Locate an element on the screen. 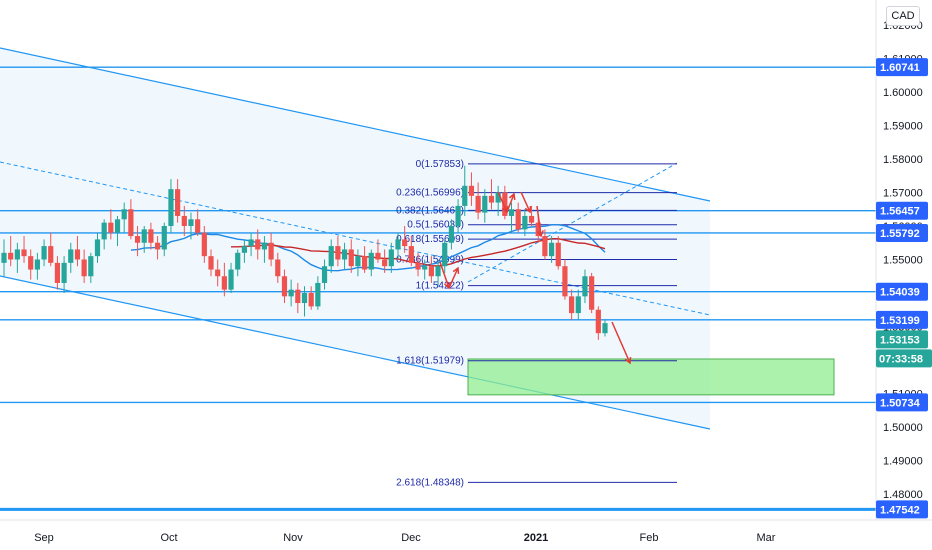  fib-level-label: 1.618(1.51979) is located at coordinates (430, 361).